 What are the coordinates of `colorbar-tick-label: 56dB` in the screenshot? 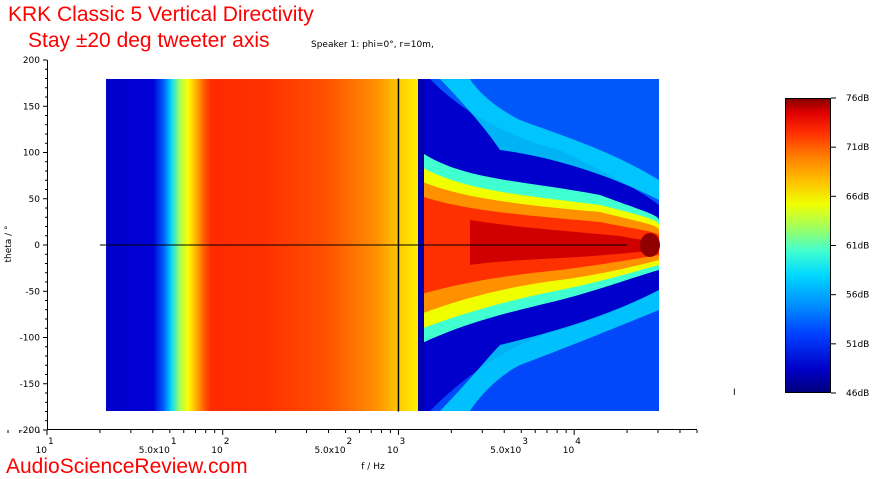 It's located at (857, 296).